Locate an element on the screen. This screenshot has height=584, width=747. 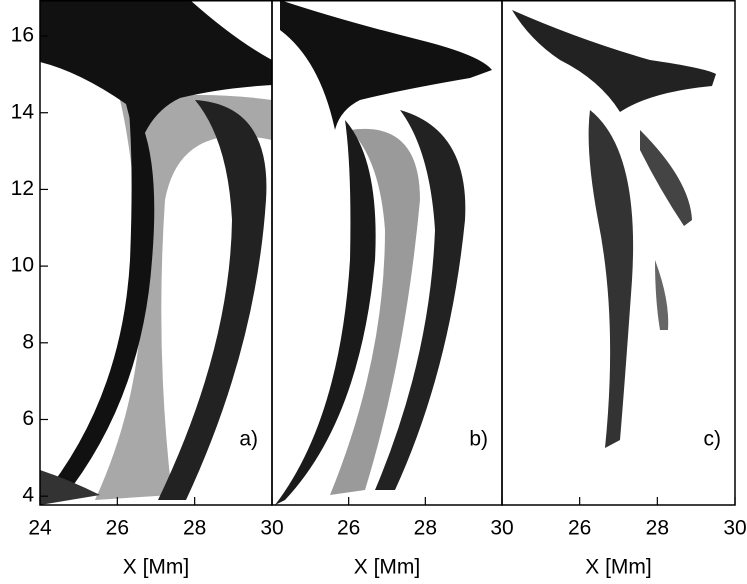
y-tick-label: 6 is located at coordinates (28, 418).